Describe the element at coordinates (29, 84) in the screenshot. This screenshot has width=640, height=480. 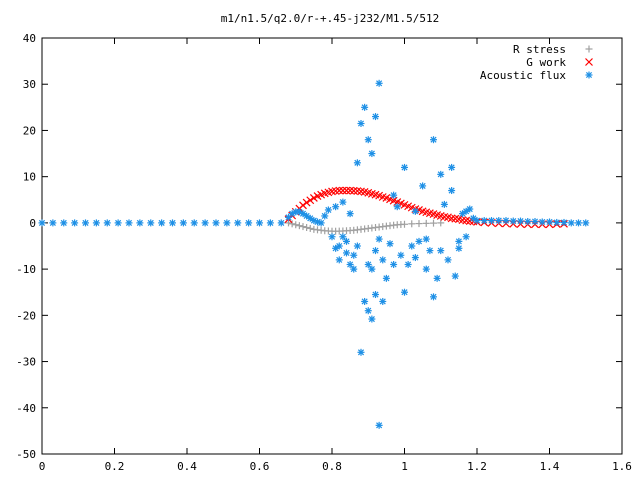
I see `y-tick-label: 30` at that location.